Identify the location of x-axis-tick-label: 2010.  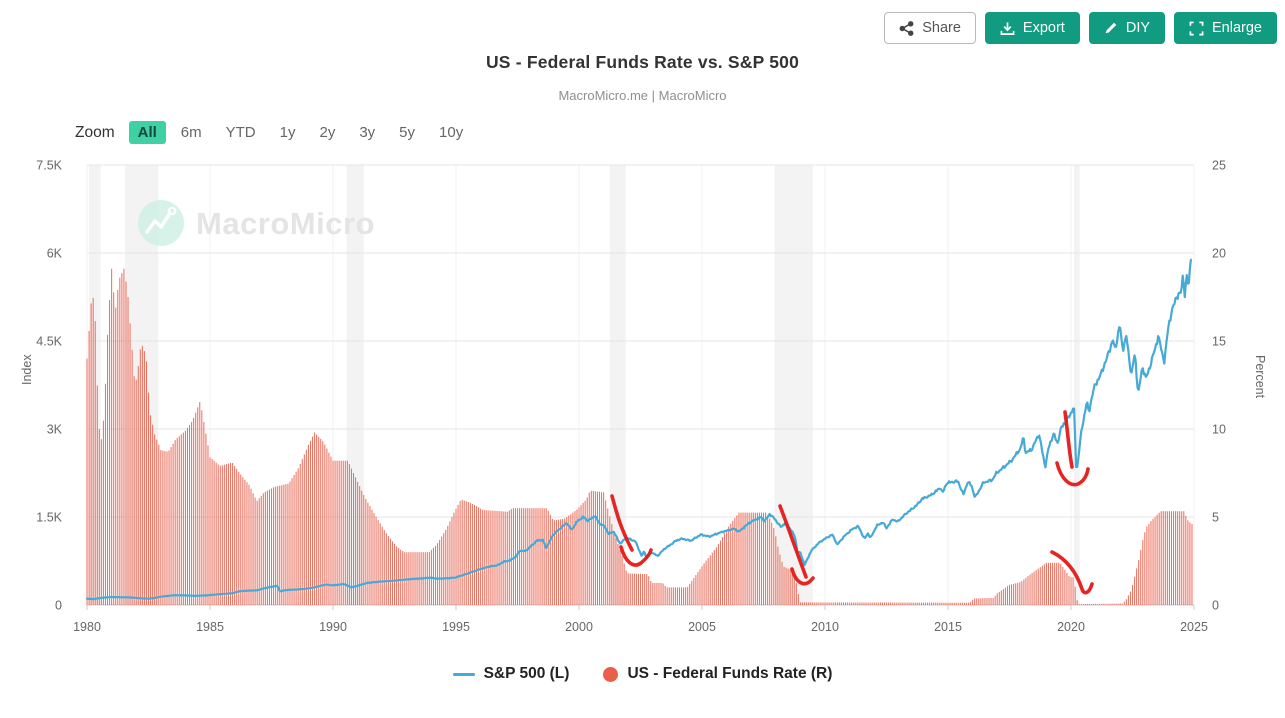
(825, 627).